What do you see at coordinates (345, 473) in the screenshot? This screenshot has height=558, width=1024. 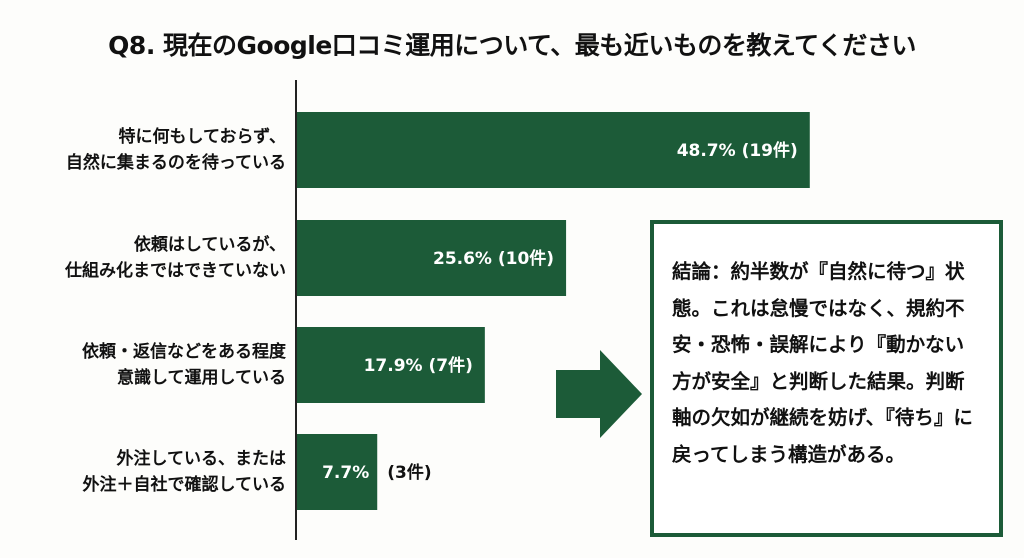 I see `data-label: 7.7%` at bounding box center [345, 473].